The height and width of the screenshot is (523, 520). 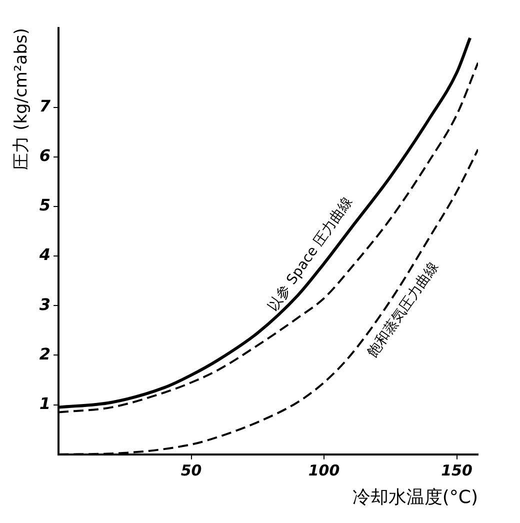 What do you see at coordinates (45, 354) in the screenshot?
I see `y-tick-label: 2` at bounding box center [45, 354].